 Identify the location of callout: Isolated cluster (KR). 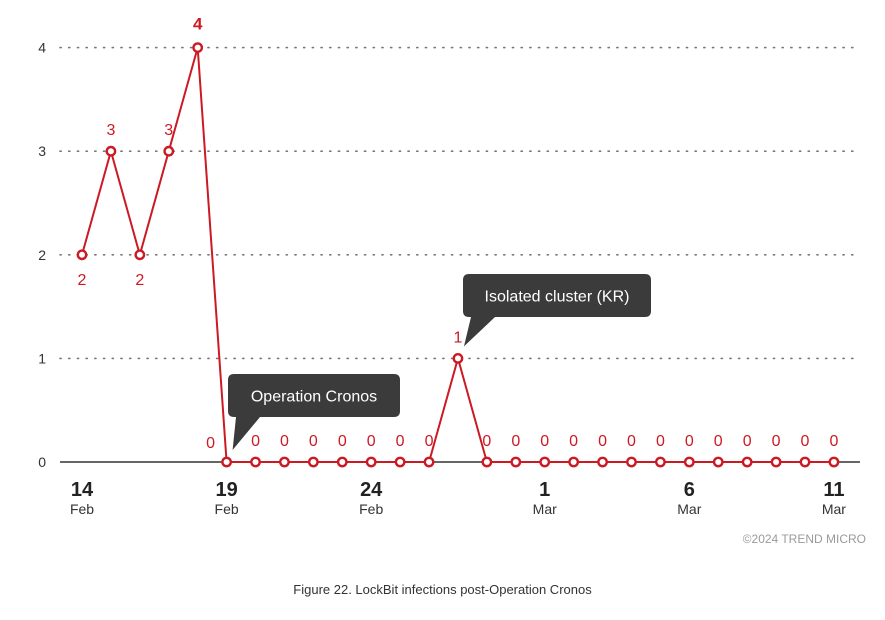
(557, 310).